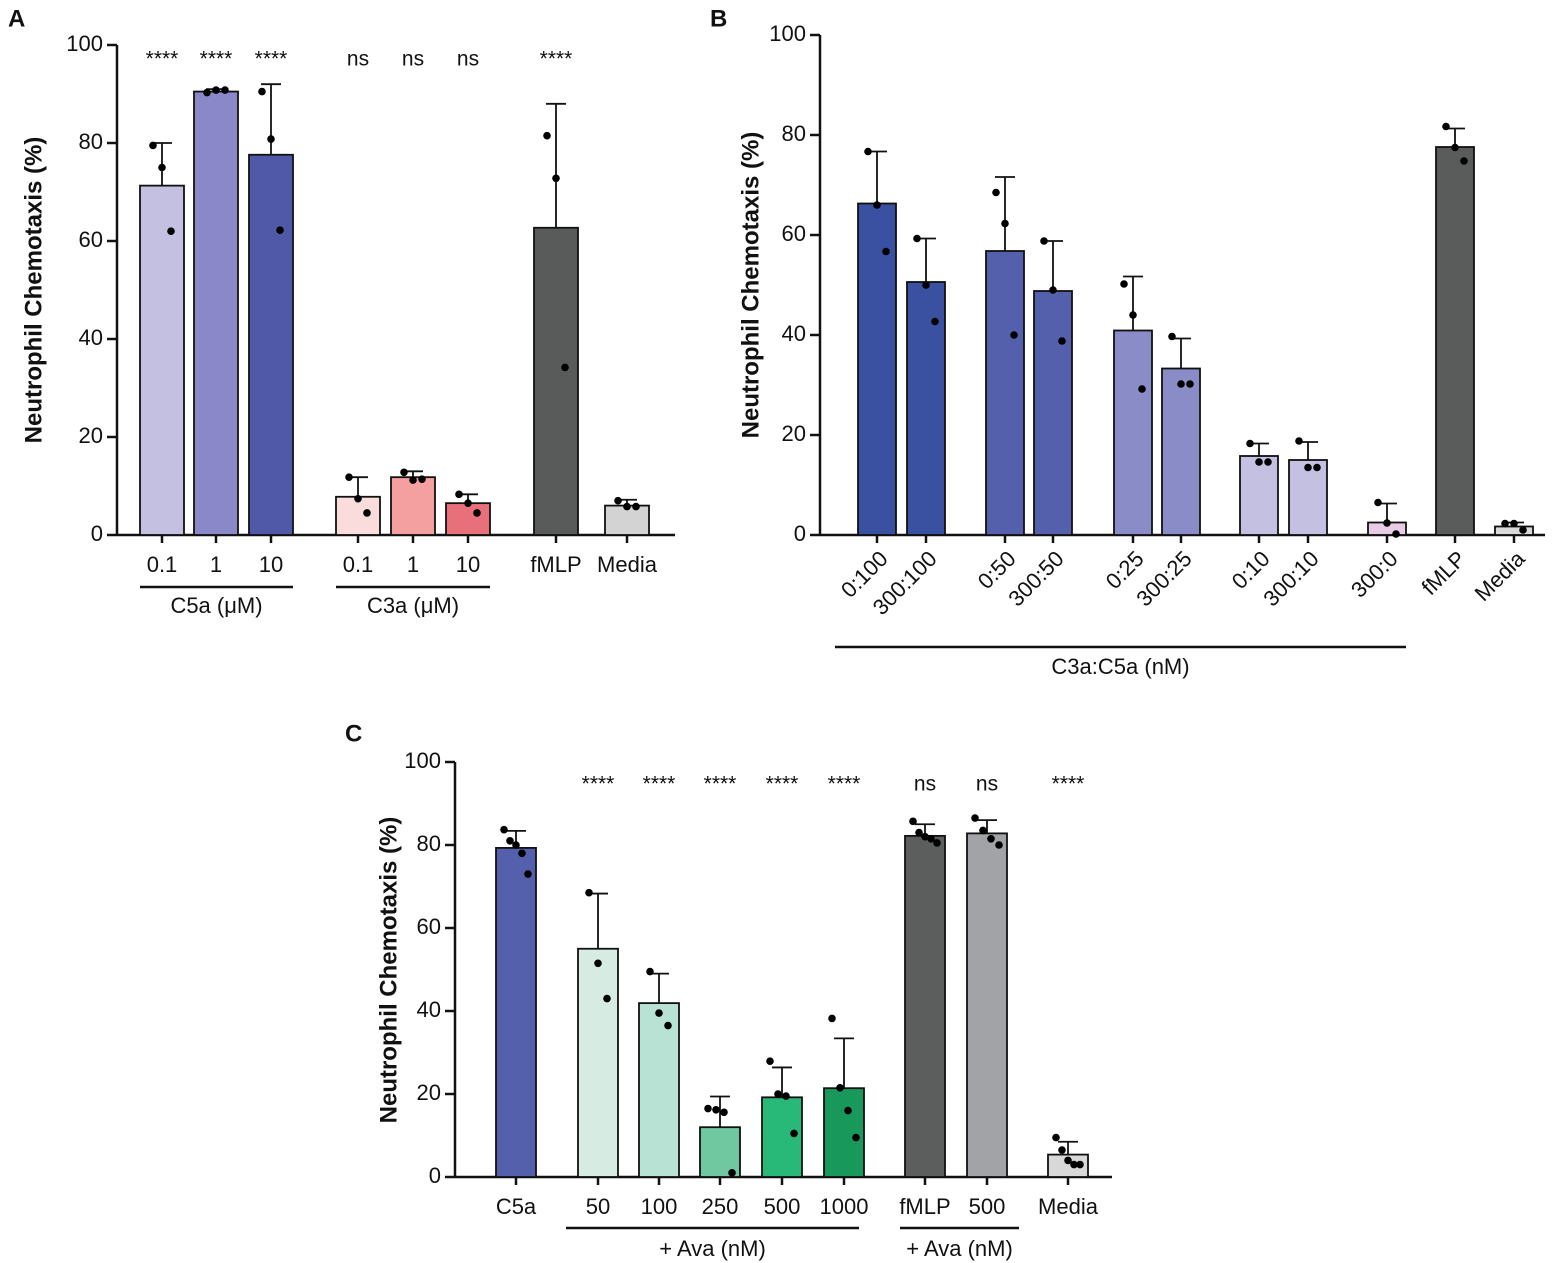 Image resolution: width=1560 pixels, height=1263 pixels. Describe the element at coordinates (844, 1206) in the screenshot. I see `x-tick-label: 1000` at that location.